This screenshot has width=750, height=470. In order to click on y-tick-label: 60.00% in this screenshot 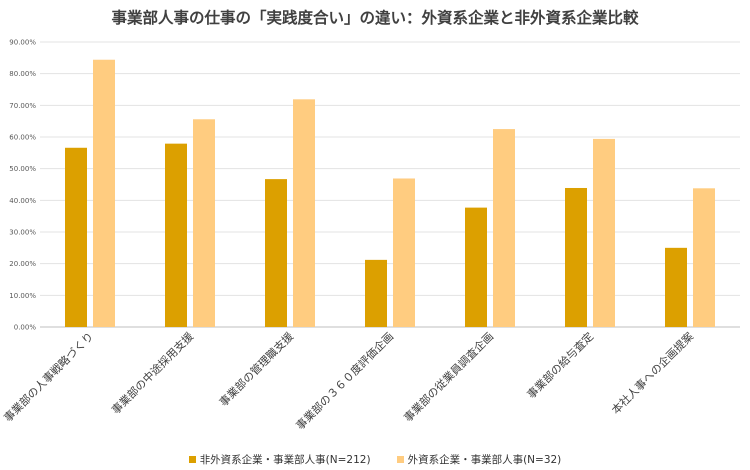, I will do `click(22, 138)`.